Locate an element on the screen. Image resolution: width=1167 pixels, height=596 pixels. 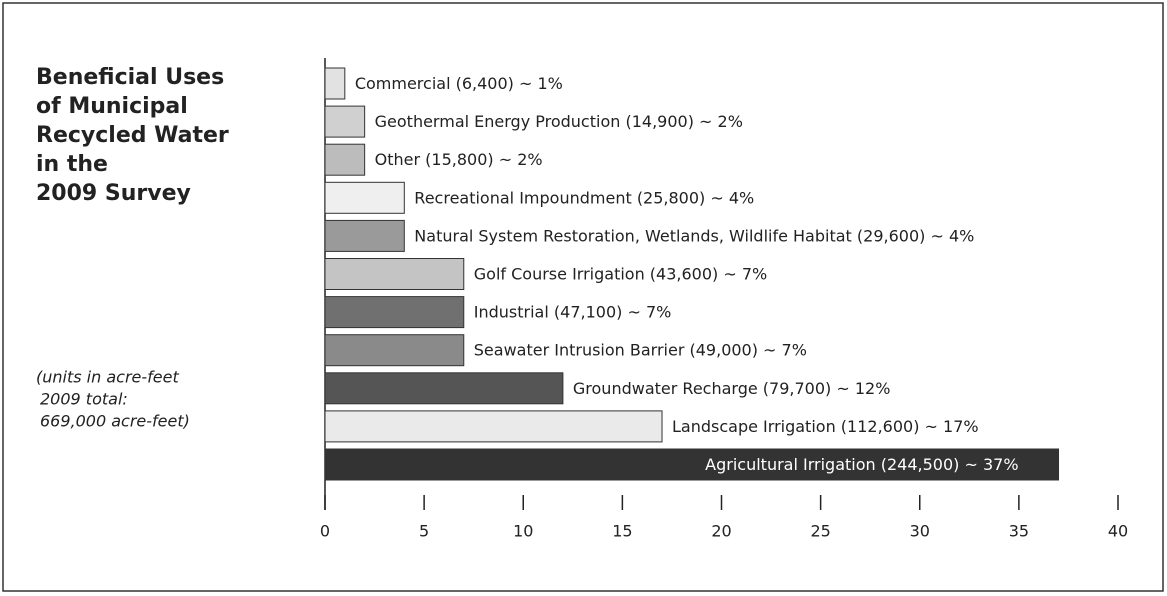
chart-title: Beneficial Uses is located at coordinates (130, 77).